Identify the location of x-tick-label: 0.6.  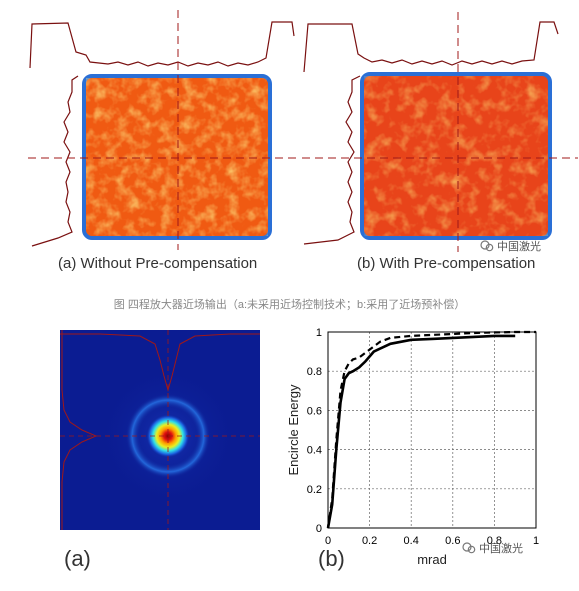
(452, 541).